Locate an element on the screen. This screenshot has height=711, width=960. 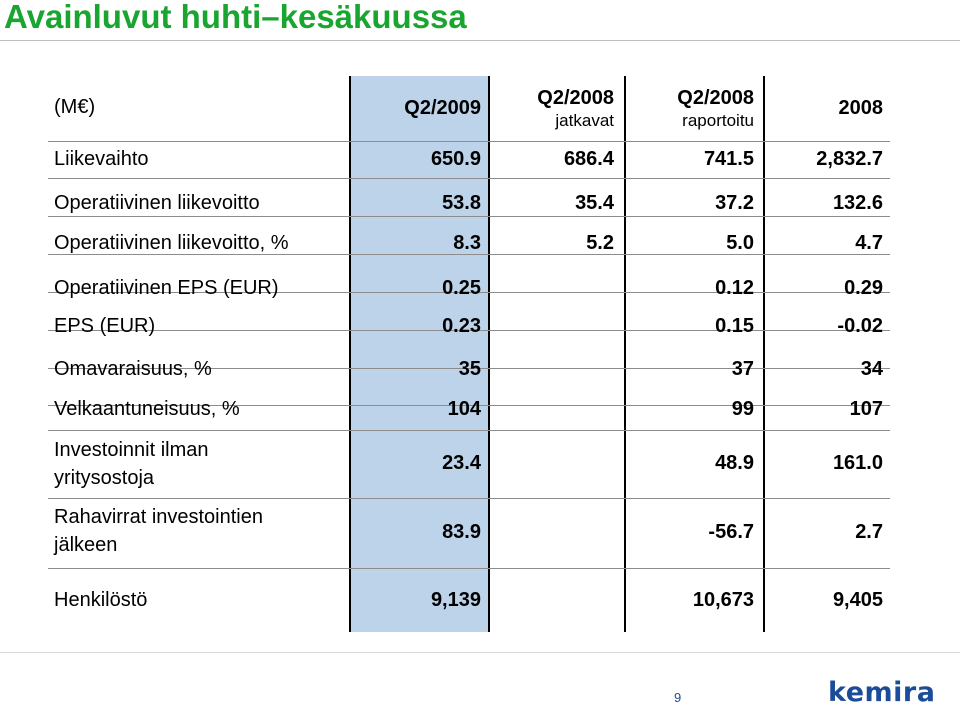
cell-value: 48.9 is located at coordinates (734, 463).